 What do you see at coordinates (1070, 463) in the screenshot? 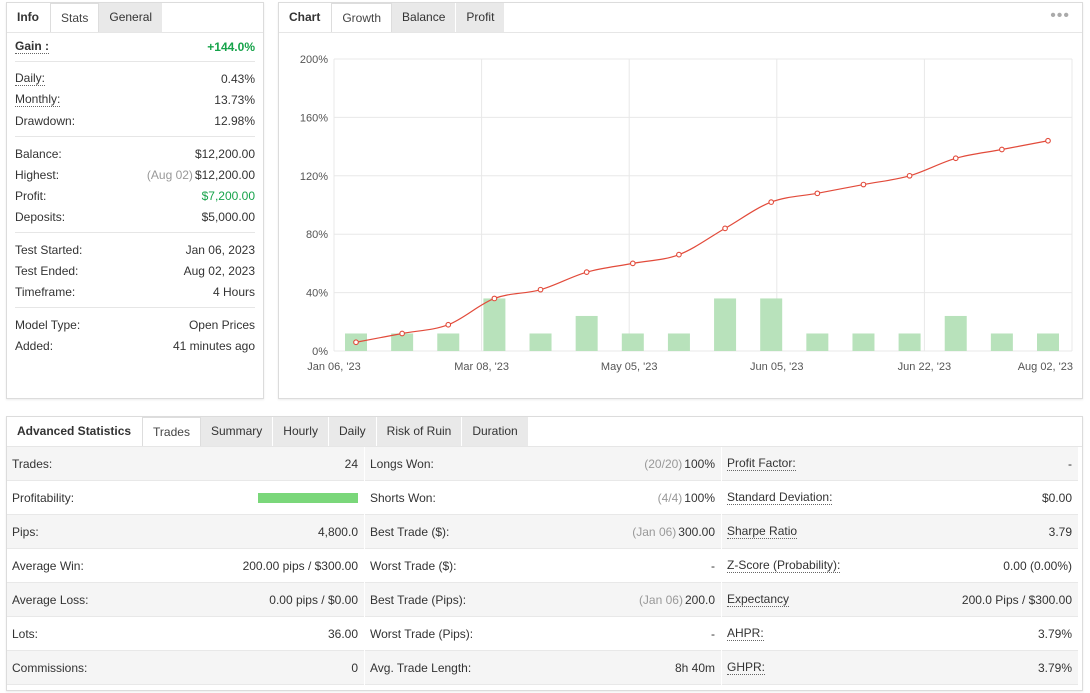
I see `profit-factor-value: -` at bounding box center [1070, 463].